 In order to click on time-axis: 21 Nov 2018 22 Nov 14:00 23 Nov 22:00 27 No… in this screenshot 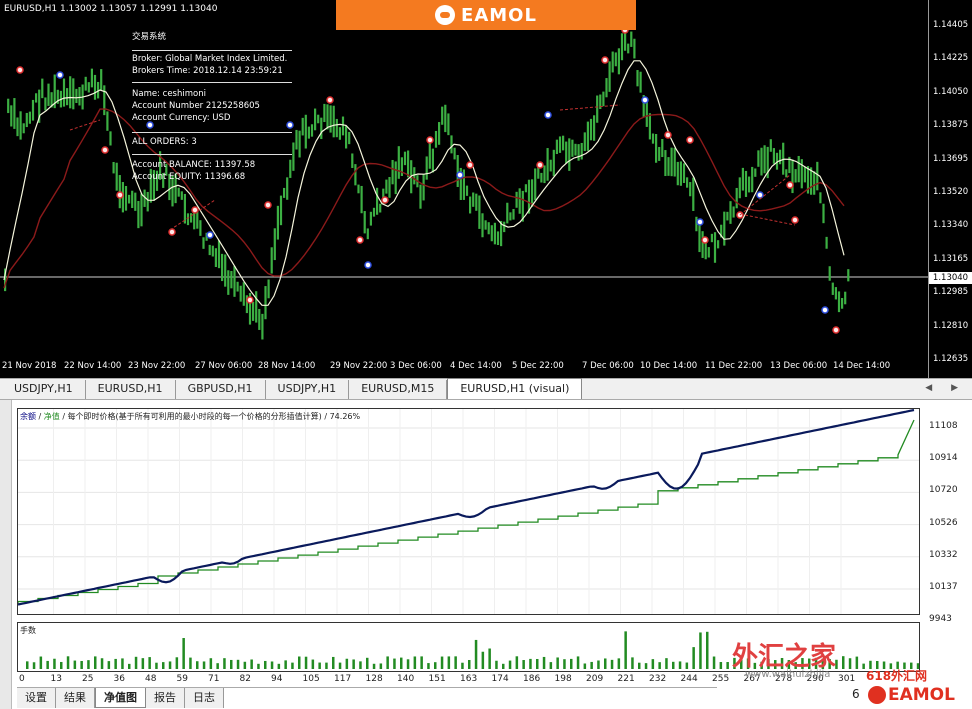, I will do `click(464, 368)`.